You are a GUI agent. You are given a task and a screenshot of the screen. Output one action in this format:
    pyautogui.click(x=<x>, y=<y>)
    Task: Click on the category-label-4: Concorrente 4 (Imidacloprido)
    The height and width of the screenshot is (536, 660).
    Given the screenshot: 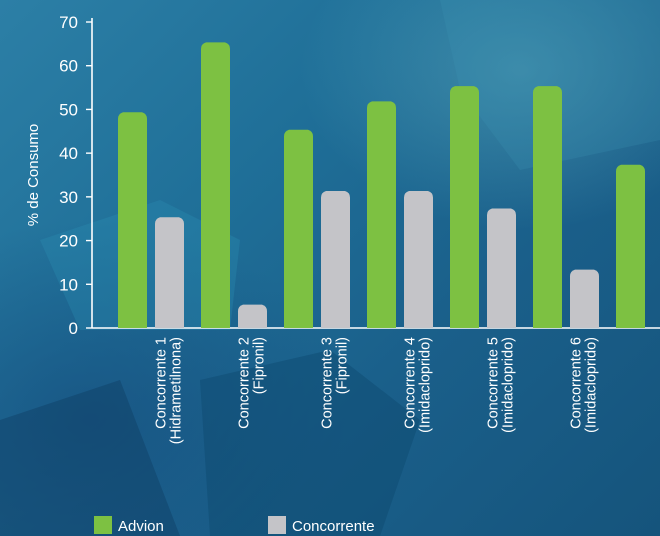 What is the action you would take?
    pyautogui.click(x=418, y=385)
    